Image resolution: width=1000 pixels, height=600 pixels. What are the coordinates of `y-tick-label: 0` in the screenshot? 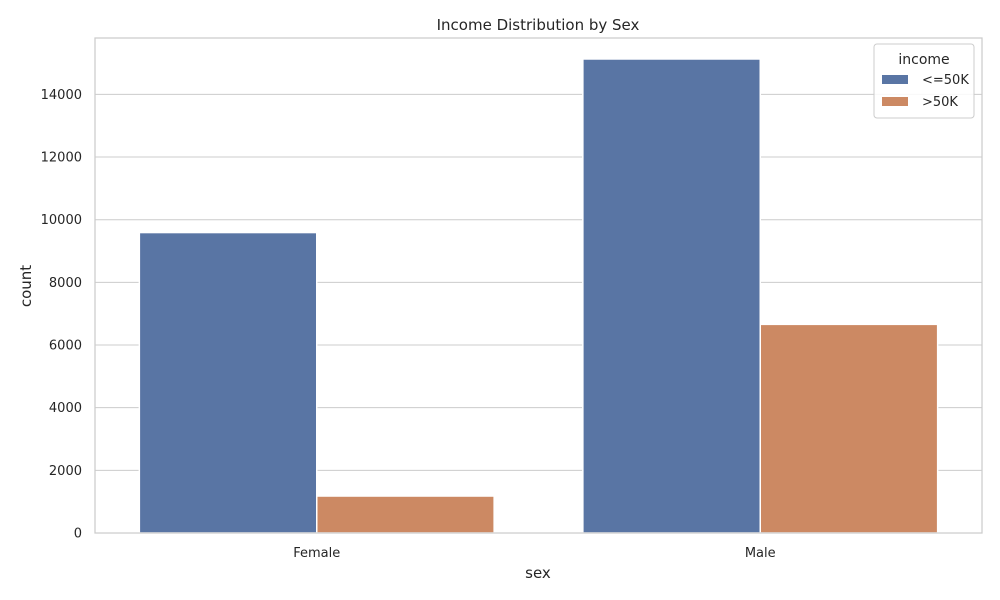 It's located at (78, 534).